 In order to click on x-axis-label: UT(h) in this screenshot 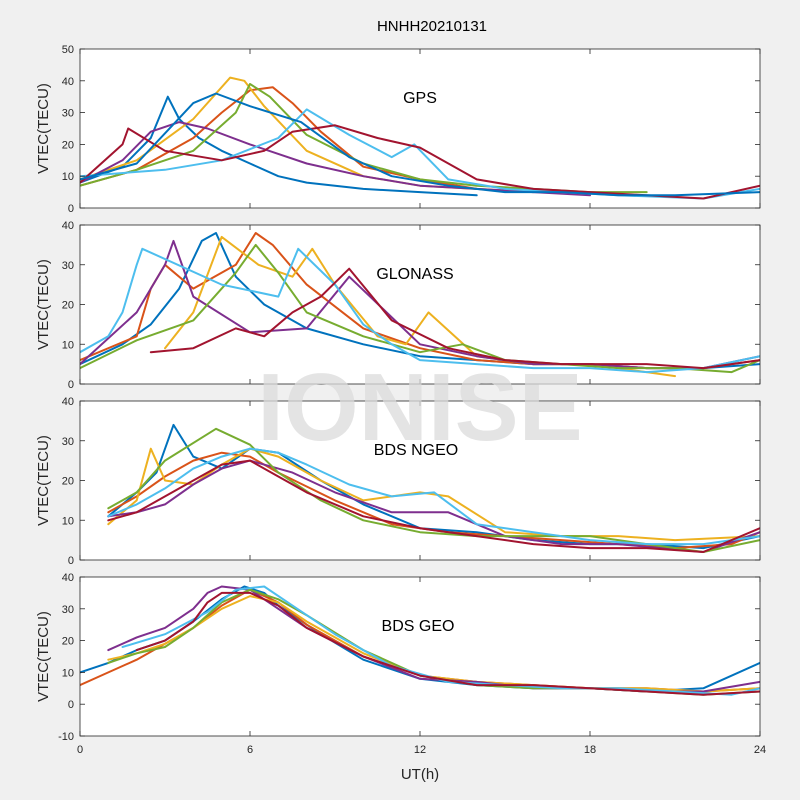, I will do `click(420, 774)`.